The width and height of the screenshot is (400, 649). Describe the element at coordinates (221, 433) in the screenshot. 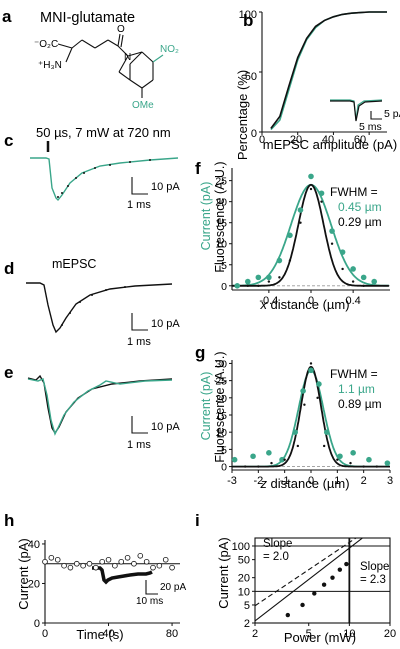

I see `panel-g-ytick-label: 10` at that location.